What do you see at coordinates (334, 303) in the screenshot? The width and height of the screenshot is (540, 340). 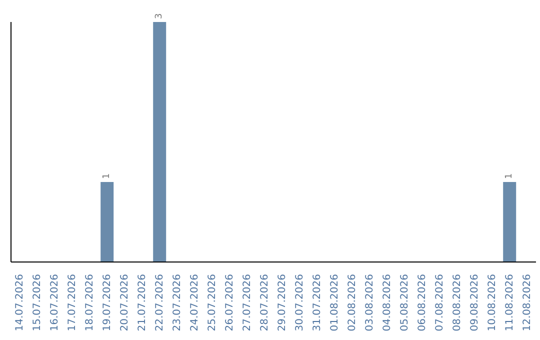 I see `x-tick-label: 01.08.2026` at bounding box center [334, 303].